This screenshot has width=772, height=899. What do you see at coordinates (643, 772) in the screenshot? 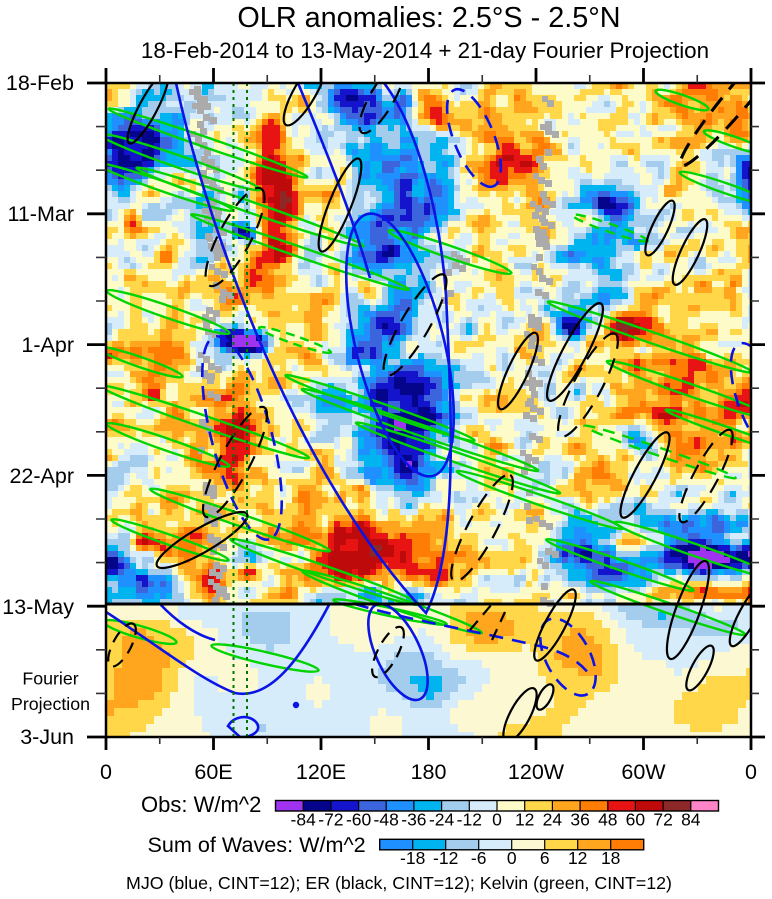
I see `svg-text: 60W` at bounding box center [643, 772].